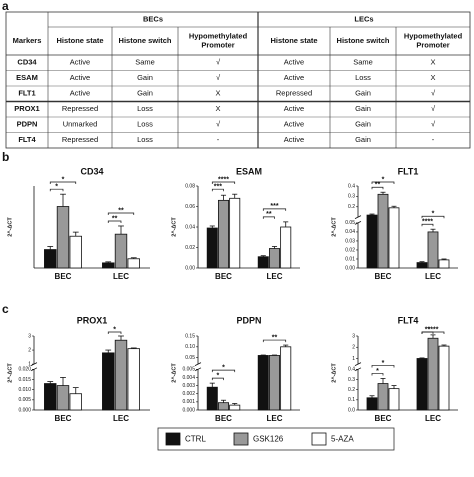 Image resolution: width=474 pixels, height=477 pixels. What do you see at coordinates (351, 410) in the screenshot?
I see `y-tick-label: 0.0` at bounding box center [351, 410].